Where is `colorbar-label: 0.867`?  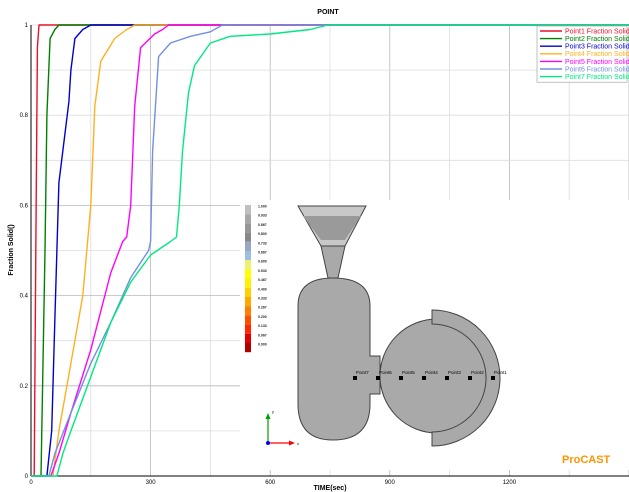
colorbar-label: 0.867 is located at coordinates (262, 225).